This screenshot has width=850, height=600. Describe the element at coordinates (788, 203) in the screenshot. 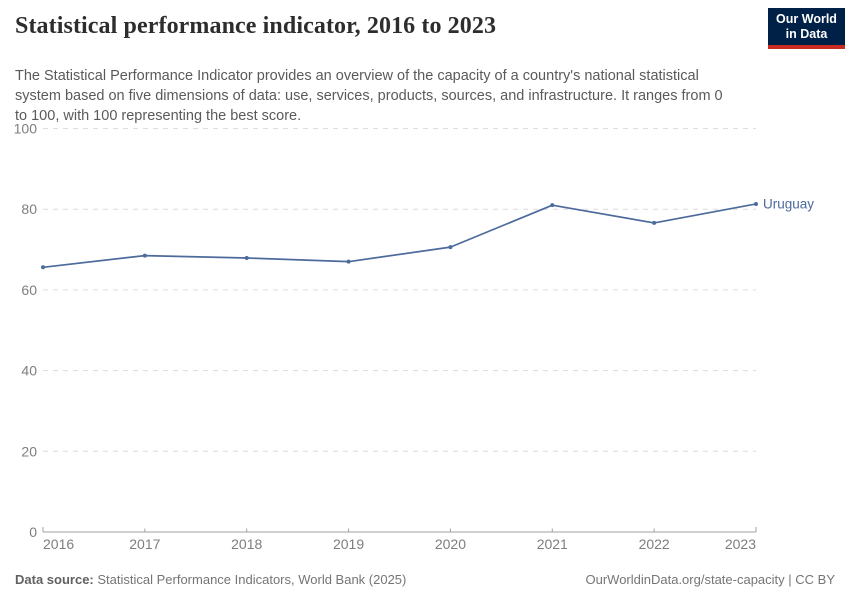

I see `series-label-uruguay: Uruguay` at that location.